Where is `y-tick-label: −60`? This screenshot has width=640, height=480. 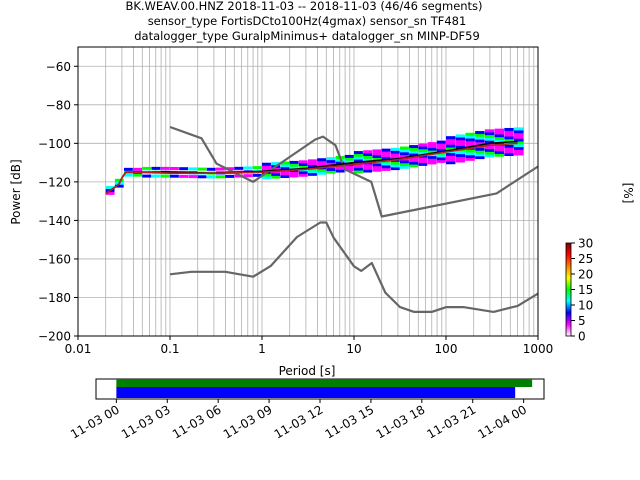
y-tick-label: −60 is located at coordinates (58, 67).